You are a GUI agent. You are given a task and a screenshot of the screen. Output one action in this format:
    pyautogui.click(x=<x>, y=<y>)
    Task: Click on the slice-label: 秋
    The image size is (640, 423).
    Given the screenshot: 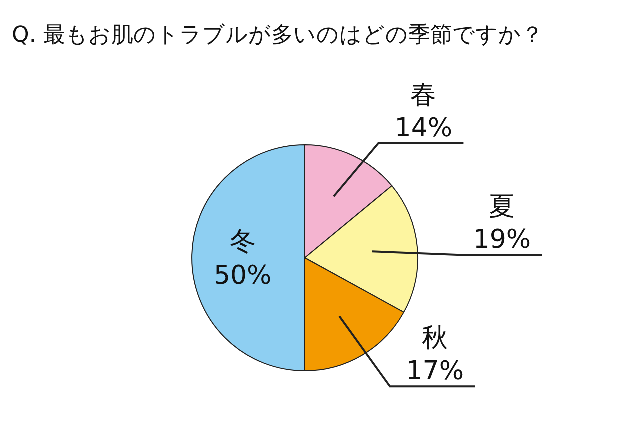 What is the action you would take?
    pyautogui.click(x=435, y=339)
    